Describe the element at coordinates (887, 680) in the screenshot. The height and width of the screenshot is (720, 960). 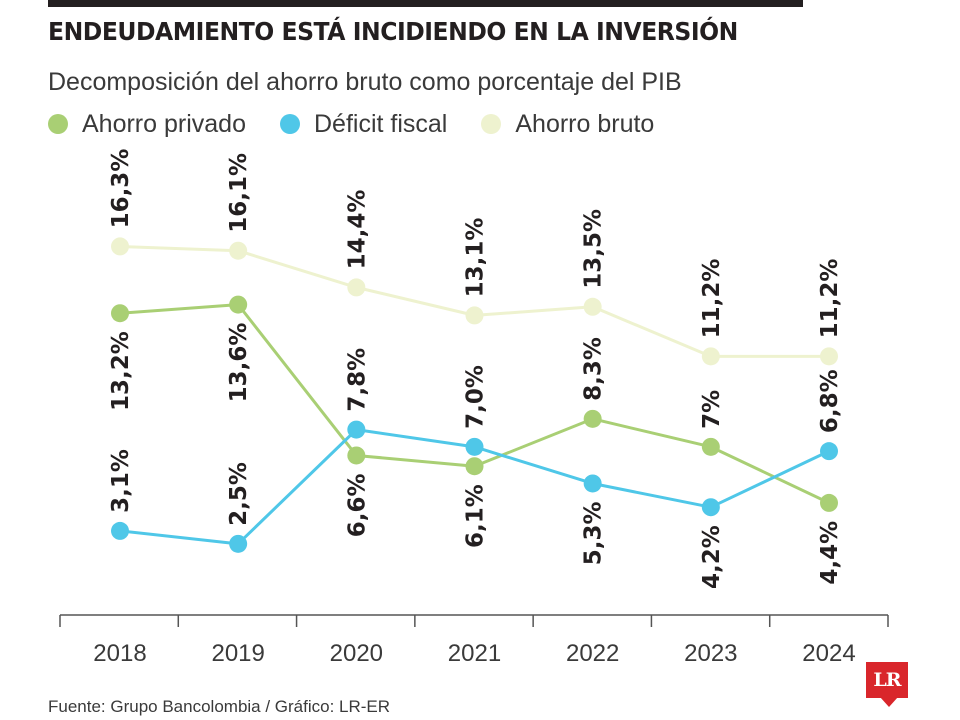
I see `lr-logo: LR` at that location.